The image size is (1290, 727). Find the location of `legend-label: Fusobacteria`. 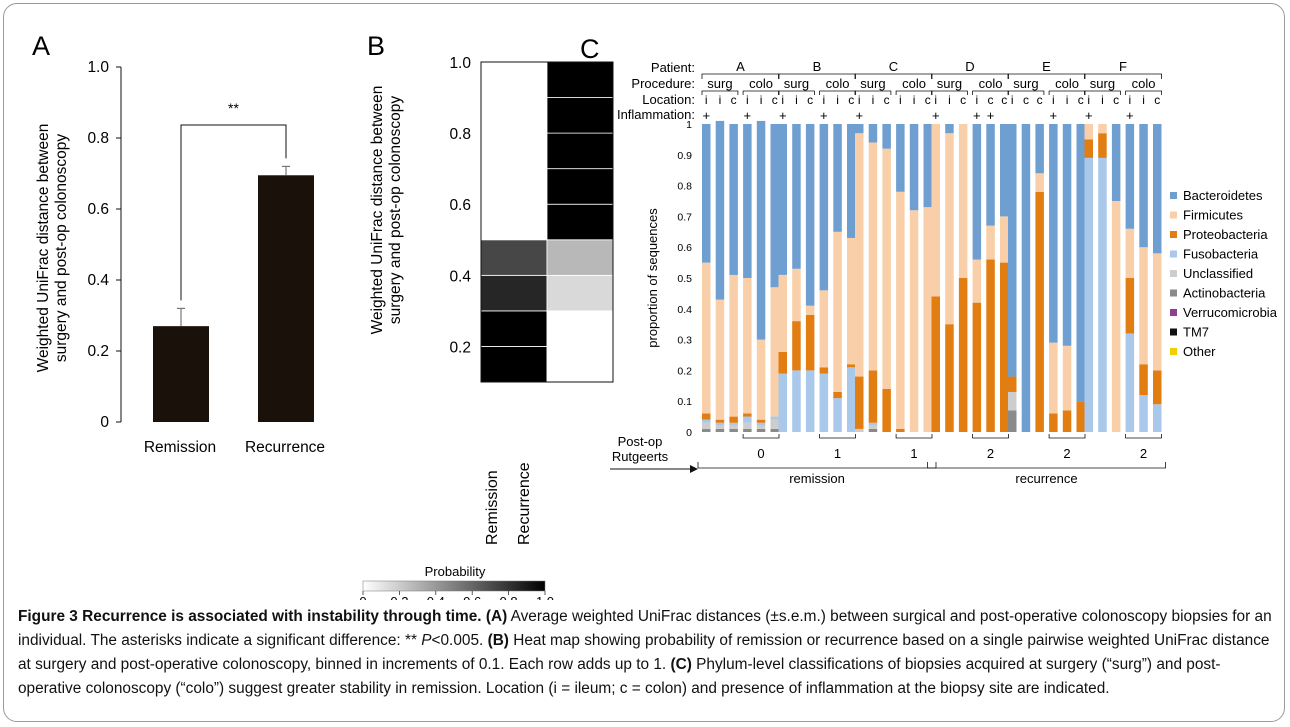

legend-label: Fusobacteria is located at coordinates (1221, 254).